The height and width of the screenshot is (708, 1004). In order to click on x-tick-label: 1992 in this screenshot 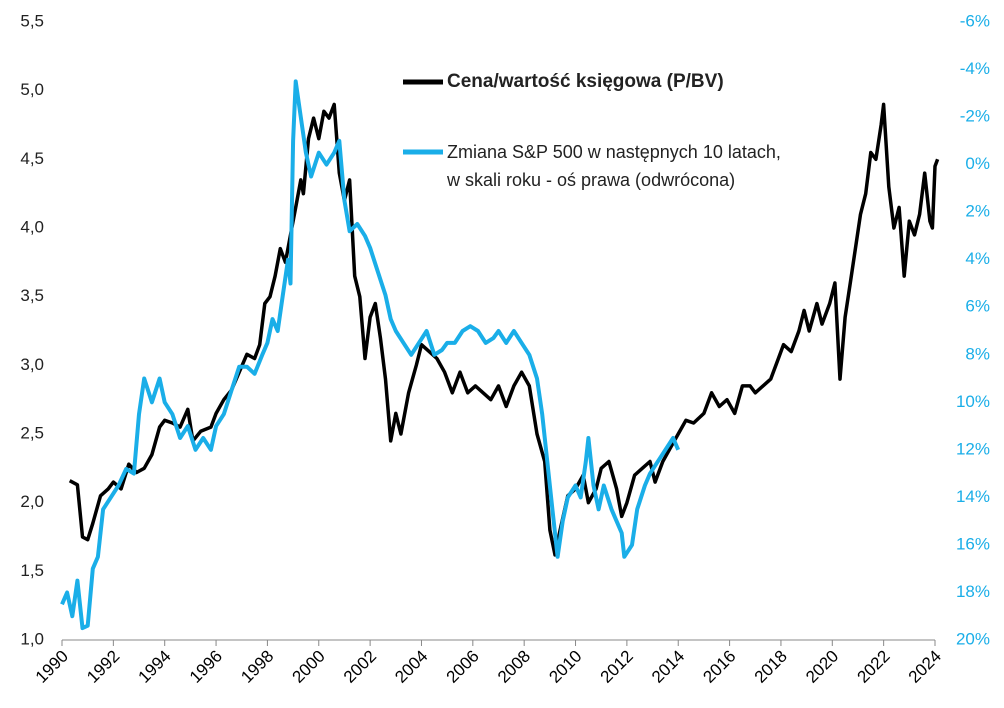, I will do `click(103, 667)`.